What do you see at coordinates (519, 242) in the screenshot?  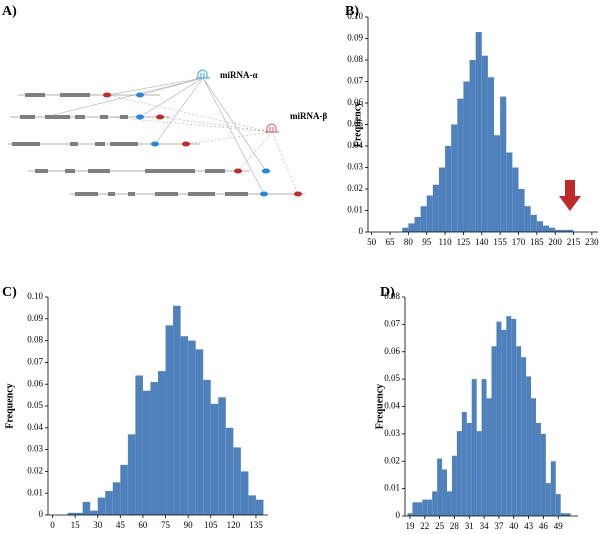 I see `x-tick-label: 170` at bounding box center [519, 242].